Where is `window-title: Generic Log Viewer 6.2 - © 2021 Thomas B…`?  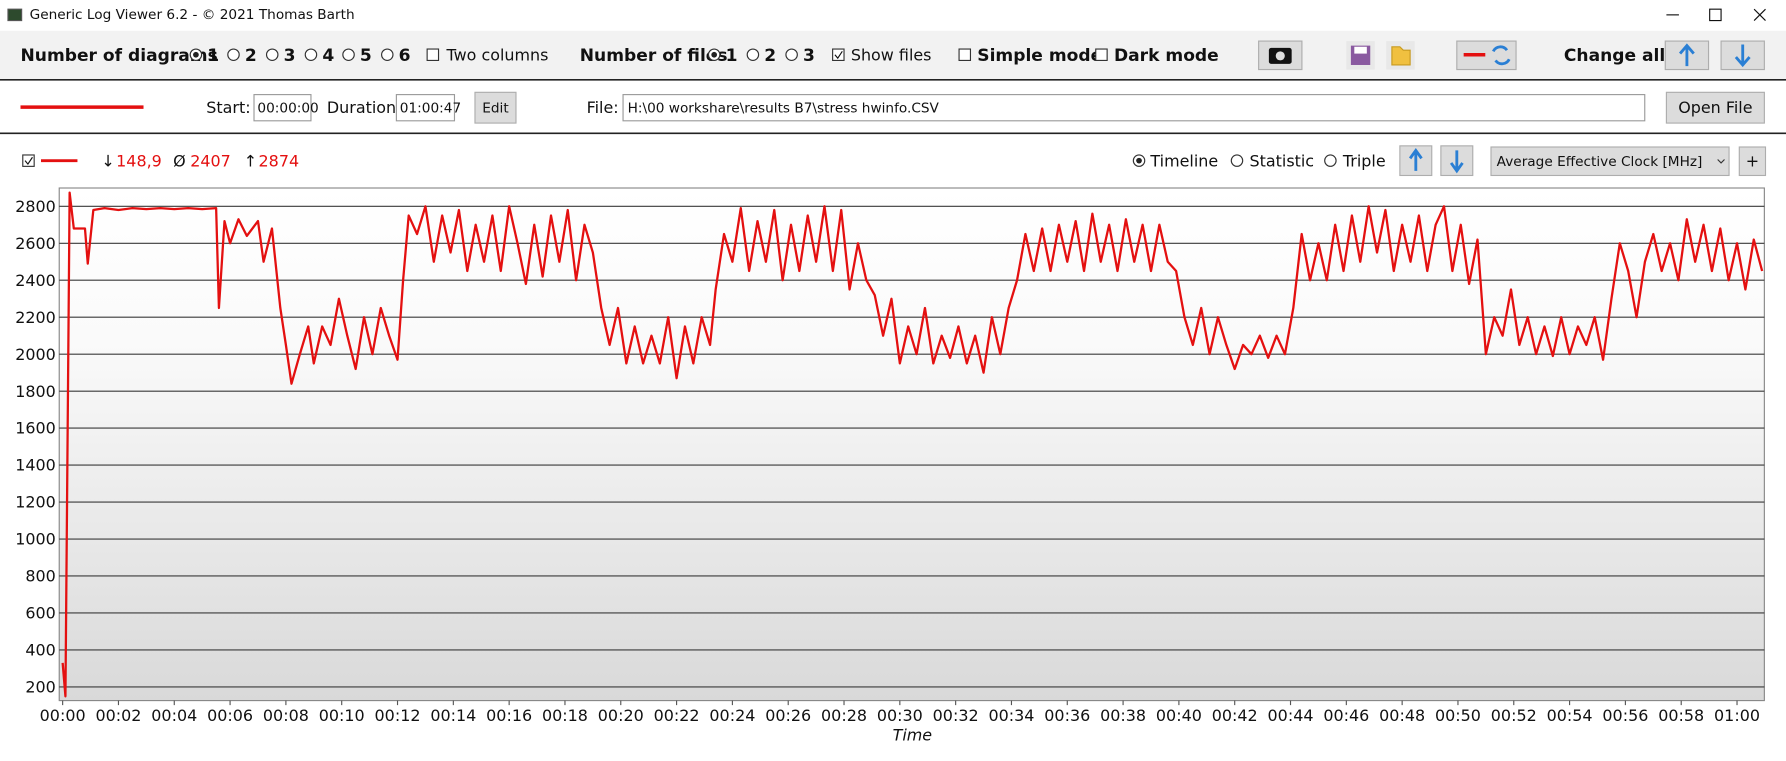
window-title: Generic Log Viewer 6.2 - © 2021 Thomas B… is located at coordinates (192, 15).